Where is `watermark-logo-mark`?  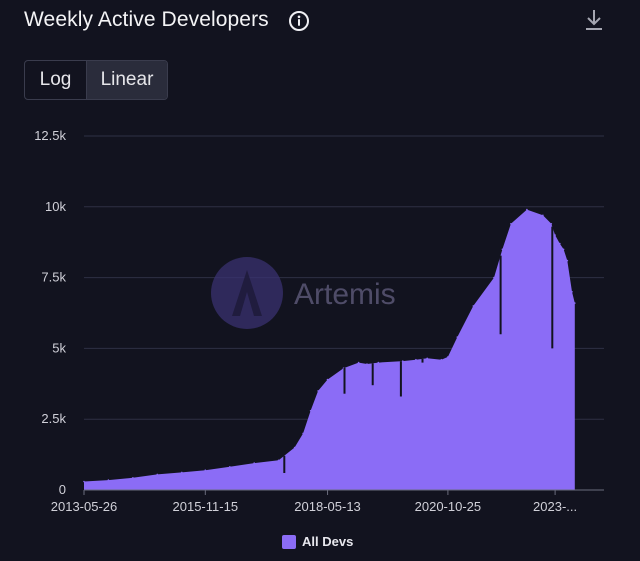
watermark-logo-mark is located at coordinates (247, 293).